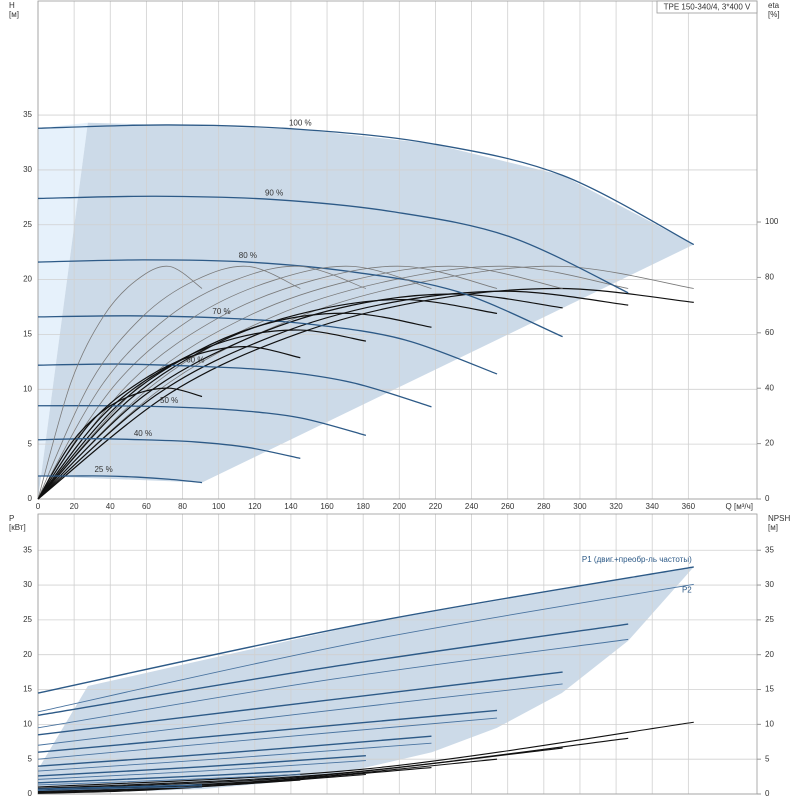  What do you see at coordinates (110, 506) in the screenshot?
I see `x-tick-label: 40` at bounding box center [110, 506].